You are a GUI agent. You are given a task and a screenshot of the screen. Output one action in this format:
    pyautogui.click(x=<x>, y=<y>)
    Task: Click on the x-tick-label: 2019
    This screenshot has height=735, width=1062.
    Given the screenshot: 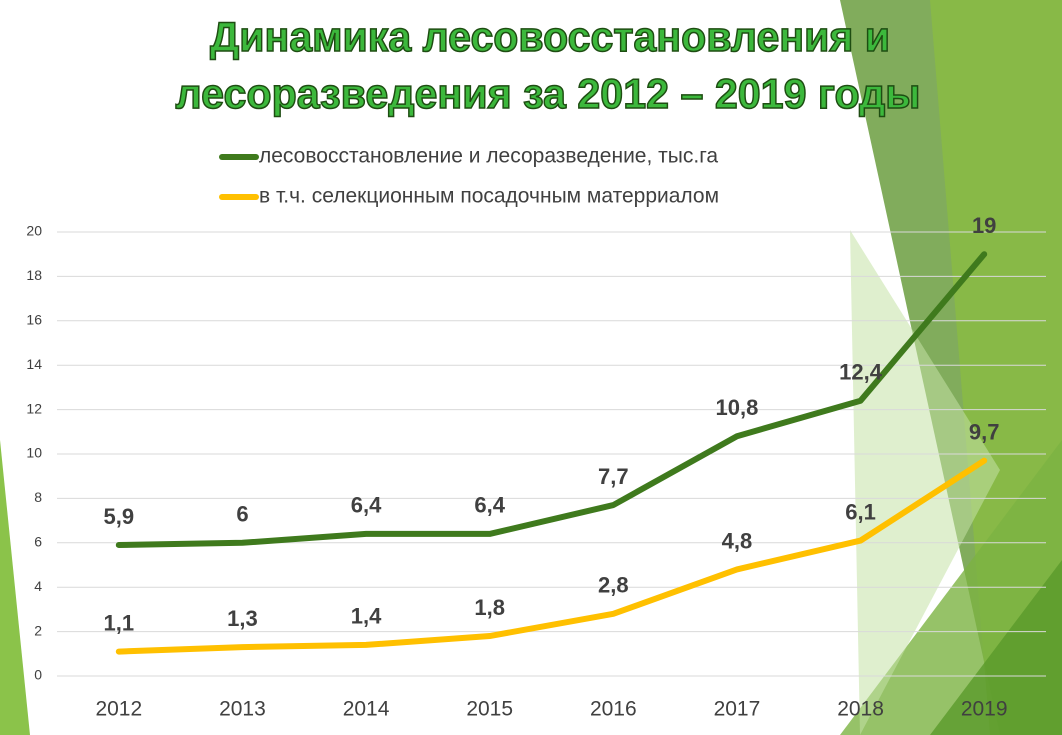 What is the action you would take?
    pyautogui.click(x=984, y=709)
    